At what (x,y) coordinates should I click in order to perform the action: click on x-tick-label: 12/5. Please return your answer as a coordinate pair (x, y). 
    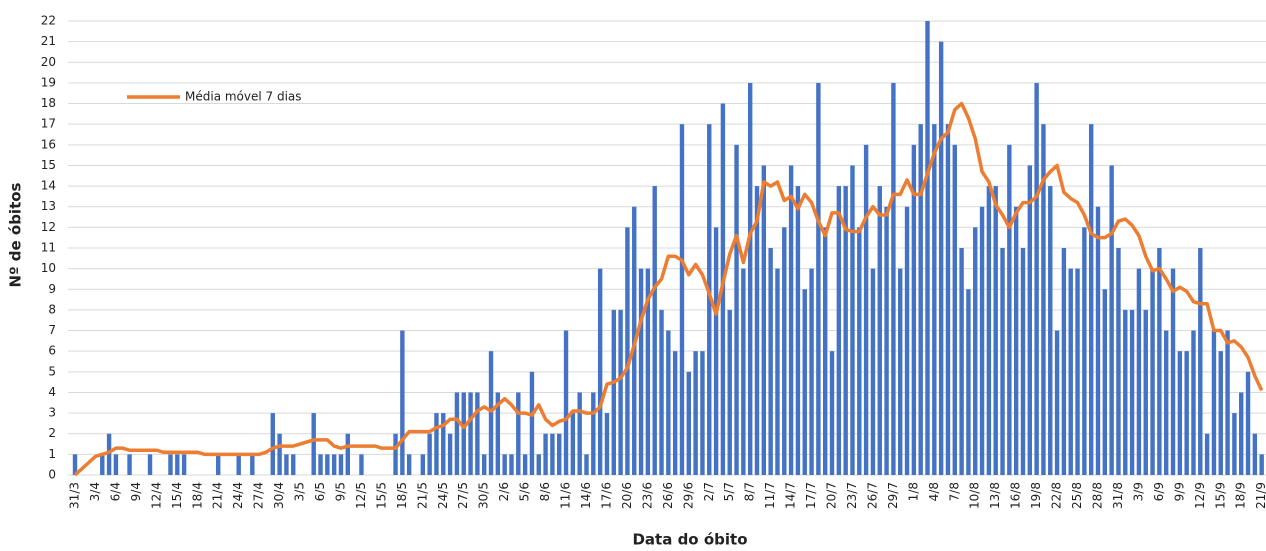
    Looking at the image, I should click on (361, 495).